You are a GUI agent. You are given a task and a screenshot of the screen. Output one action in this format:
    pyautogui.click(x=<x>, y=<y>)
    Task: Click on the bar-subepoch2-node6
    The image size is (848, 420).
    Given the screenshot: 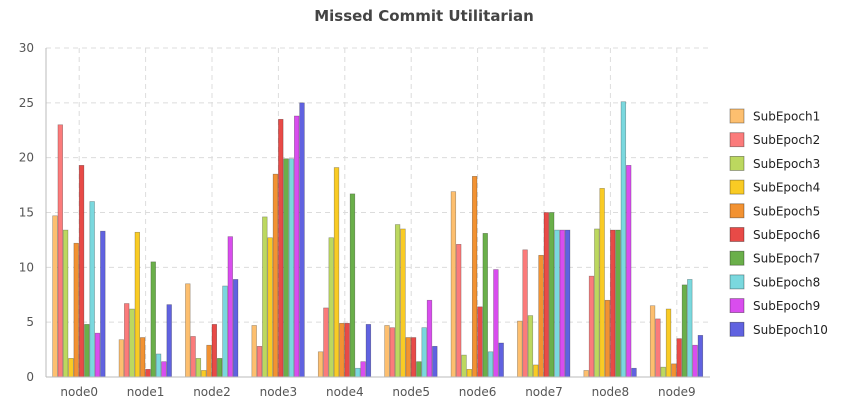 What is the action you would take?
    pyautogui.click(x=459, y=311)
    